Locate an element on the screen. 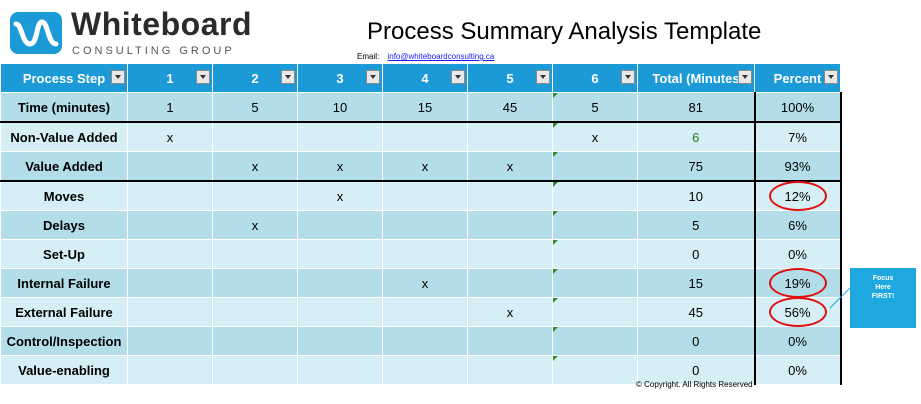 The width and height of the screenshot is (921, 404). row-label: Value-enabling is located at coordinates (64, 370).